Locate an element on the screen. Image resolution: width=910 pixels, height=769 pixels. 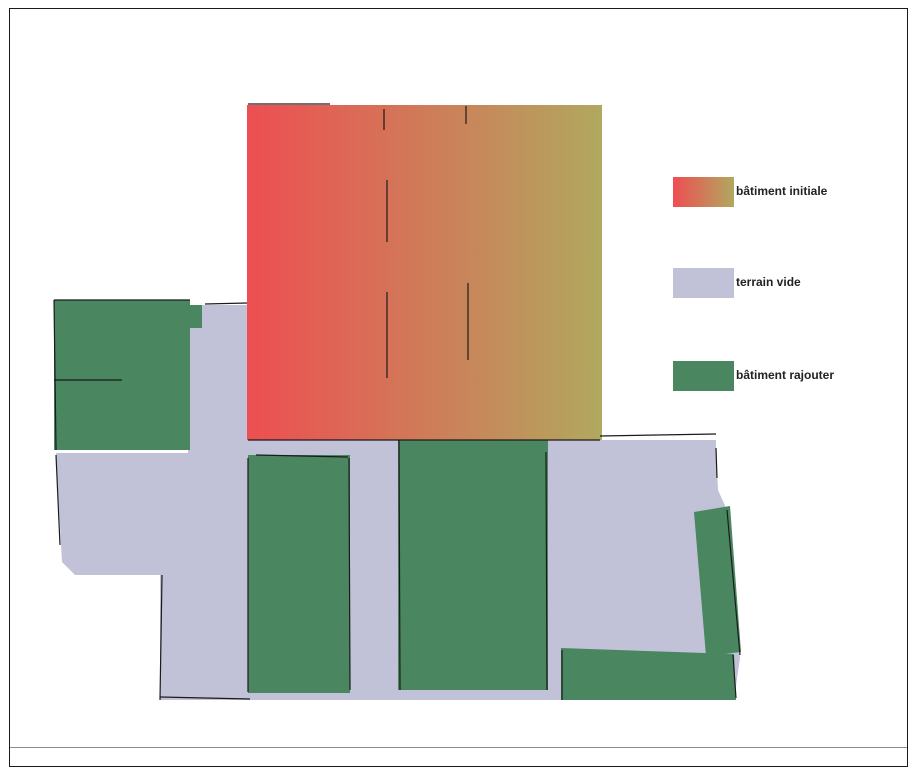
legend-label-empty-land: terrain vide is located at coordinates (768, 282).